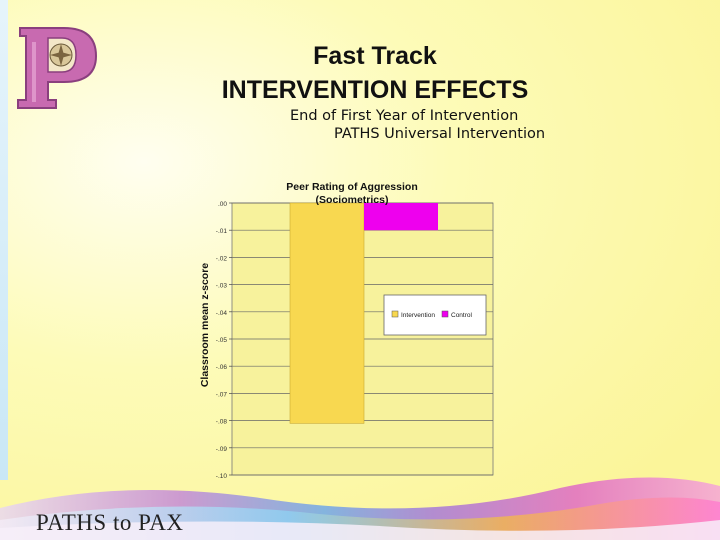  What do you see at coordinates (205, 325) in the screenshot?
I see `chart-y-axis-label: Classroom mean z-score` at bounding box center [205, 325].